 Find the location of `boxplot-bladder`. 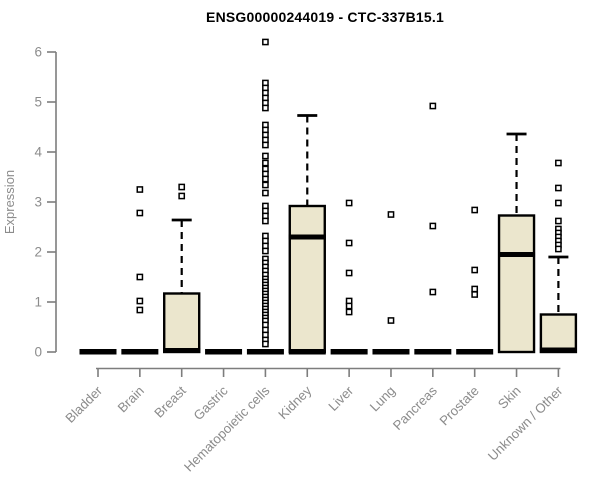

boxplot-bladder is located at coordinates (98, 352).